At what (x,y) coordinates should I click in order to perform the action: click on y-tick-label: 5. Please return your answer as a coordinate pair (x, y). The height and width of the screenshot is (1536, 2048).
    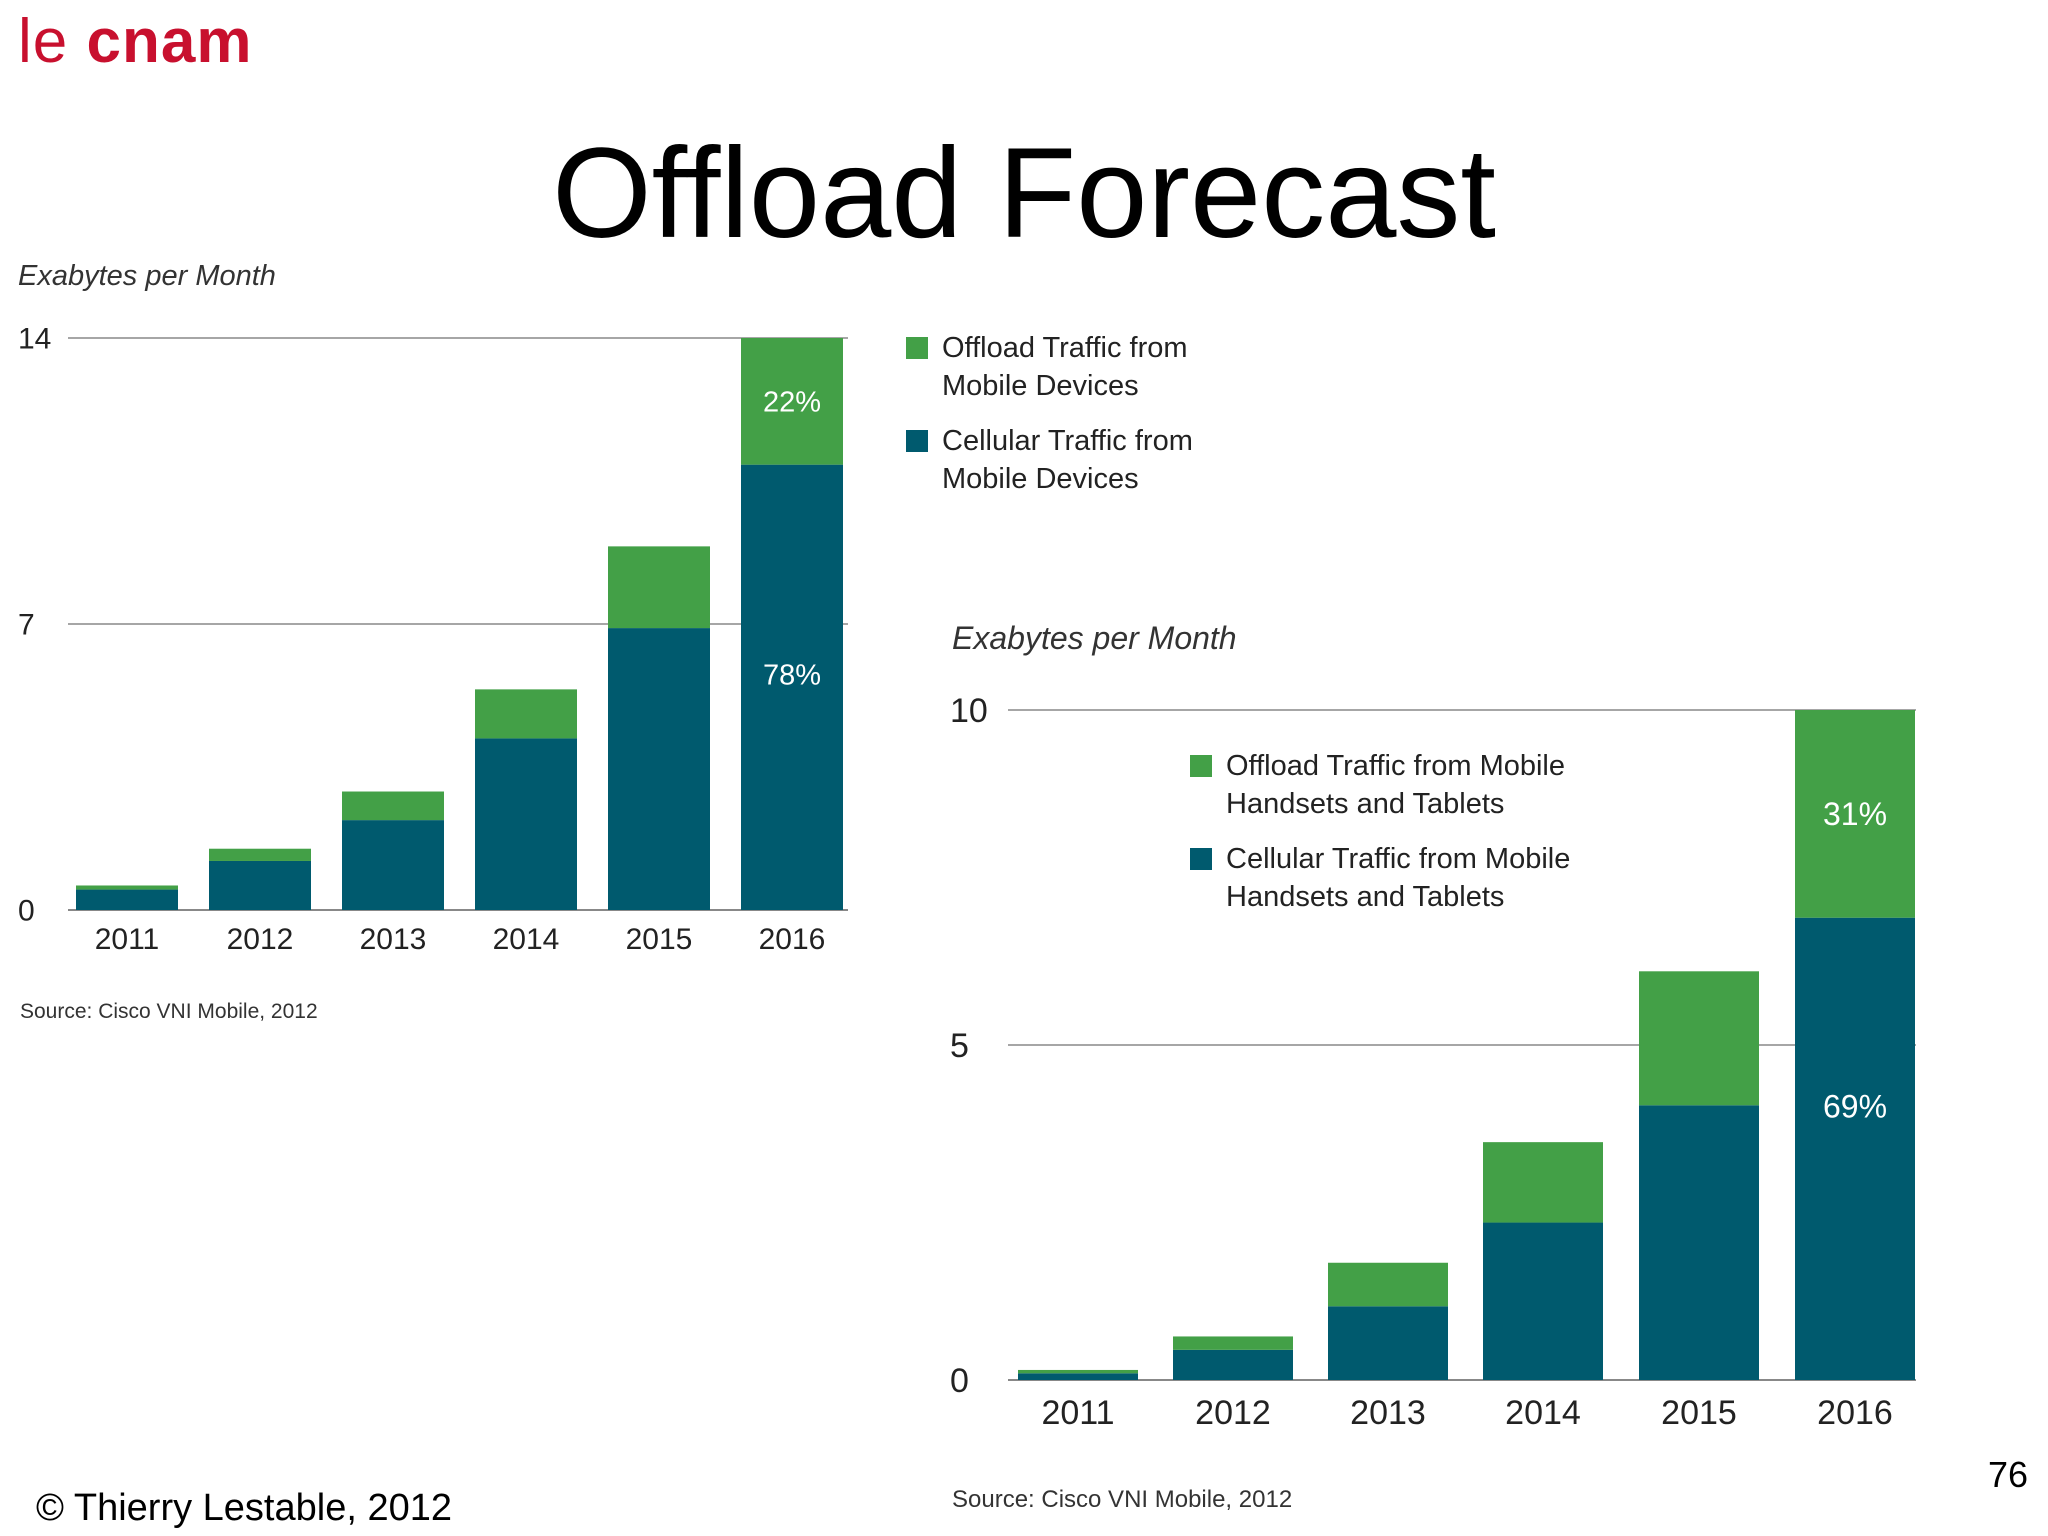
    Looking at the image, I should click on (959, 1046).